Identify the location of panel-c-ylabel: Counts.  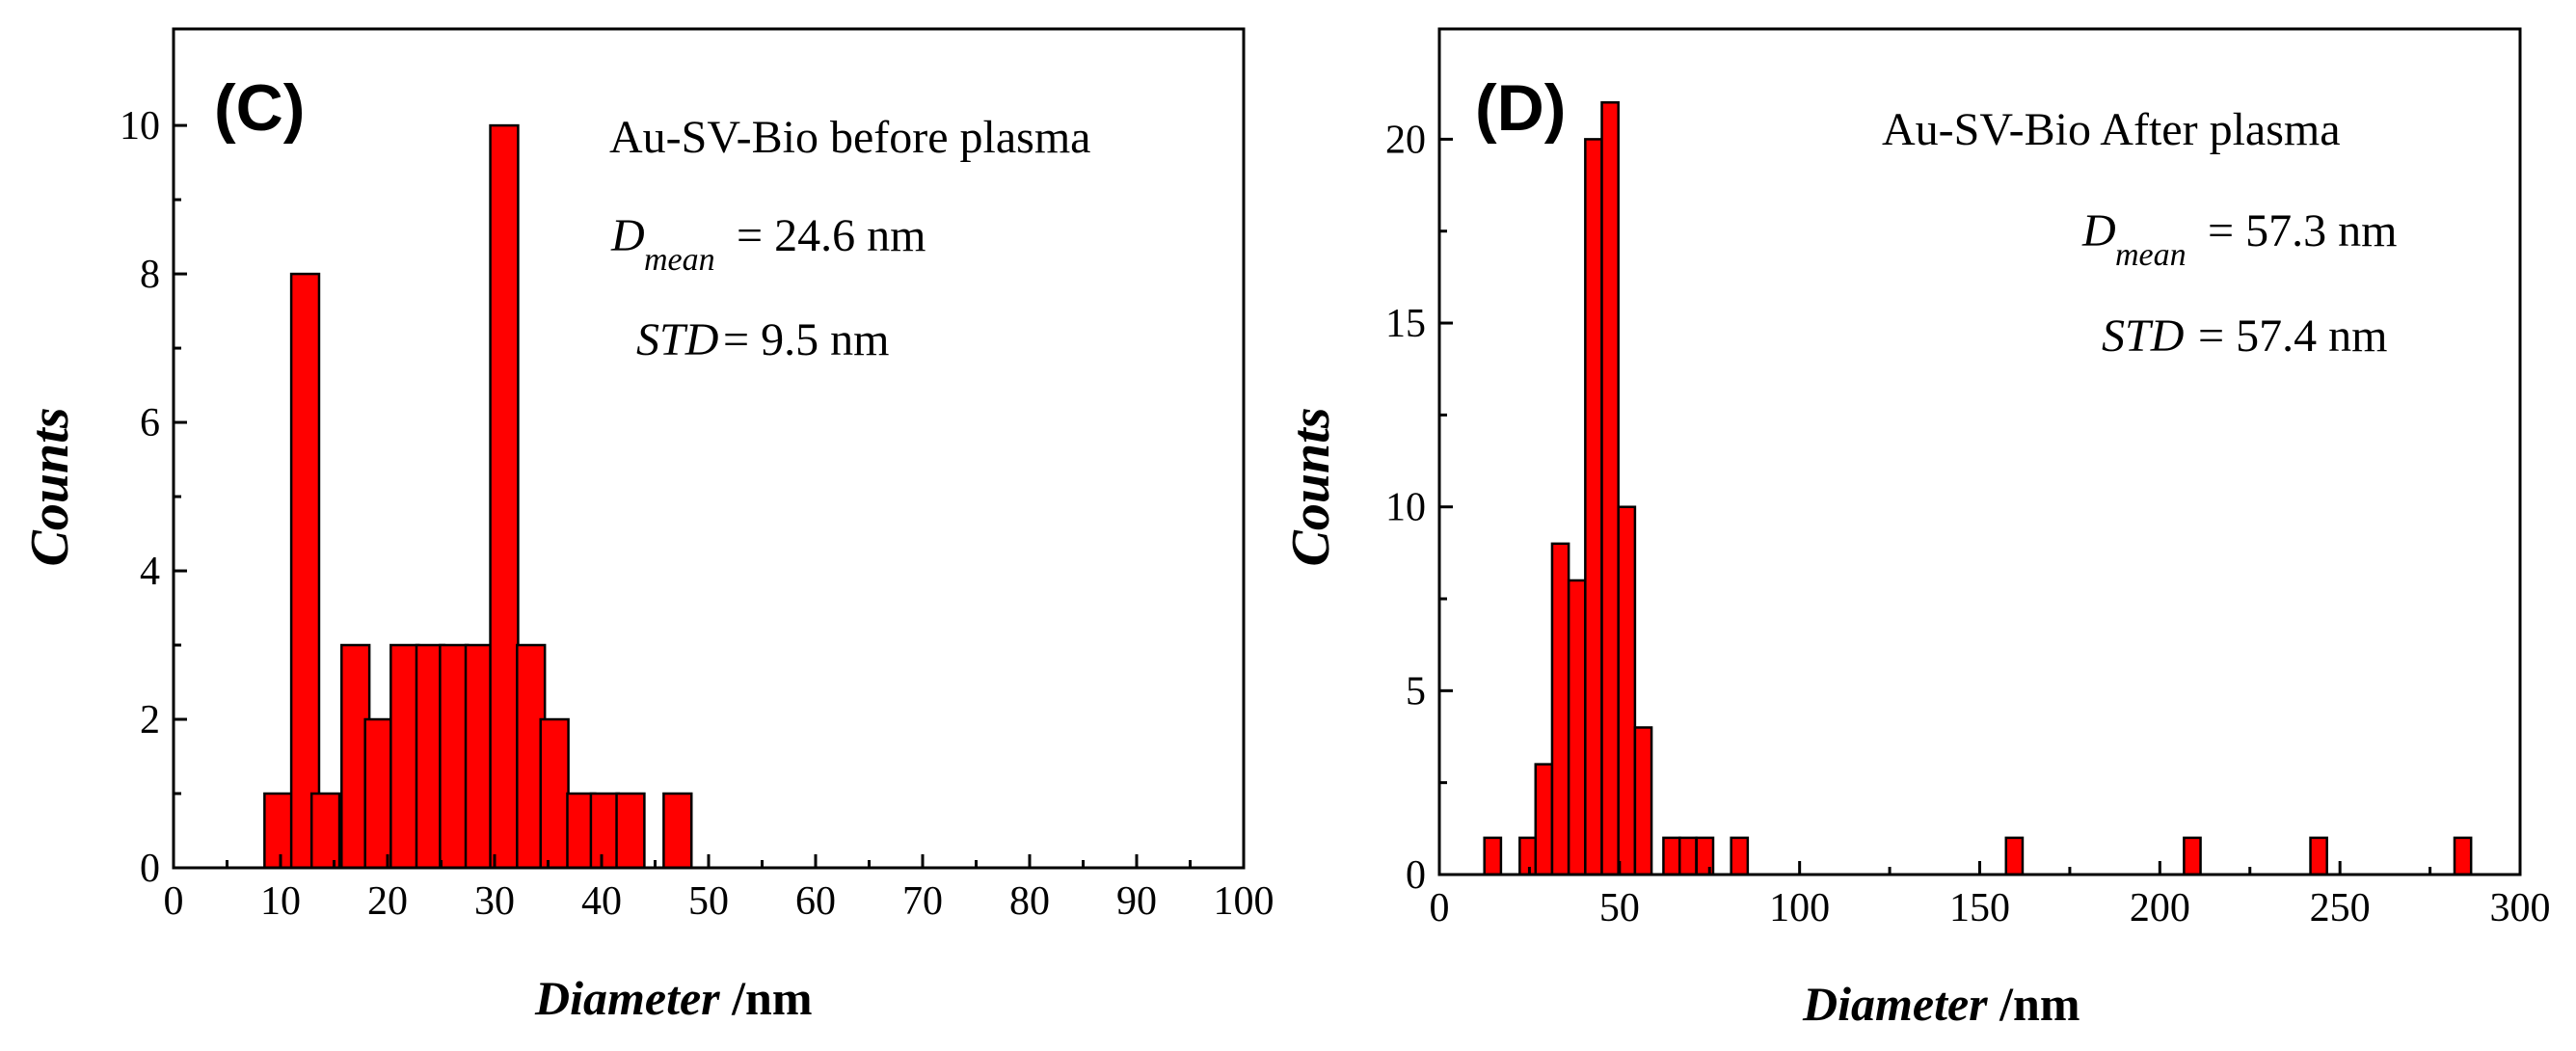
(50, 487).